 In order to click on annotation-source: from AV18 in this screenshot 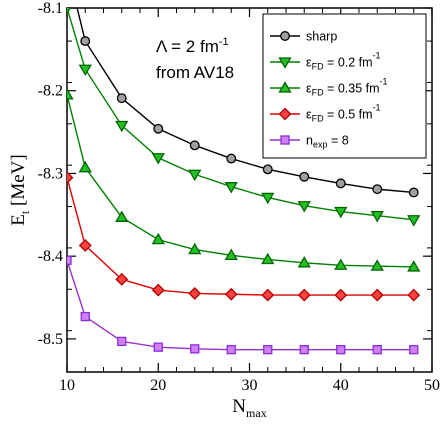, I will do `click(195, 72)`.